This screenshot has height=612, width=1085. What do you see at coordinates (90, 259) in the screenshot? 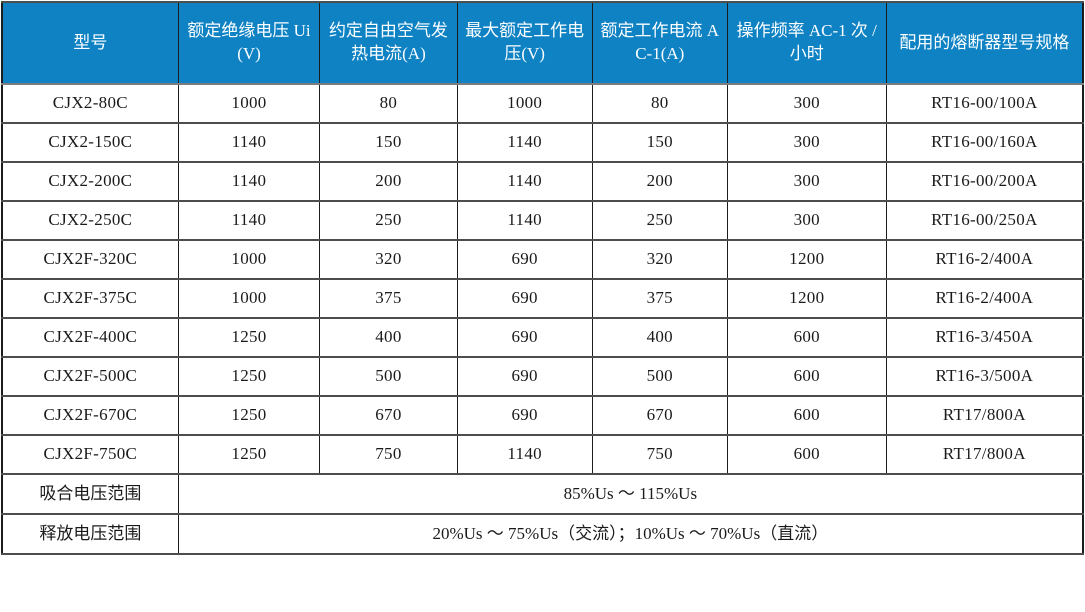
I see `cell-model: CJX2F-320C` at bounding box center [90, 259].